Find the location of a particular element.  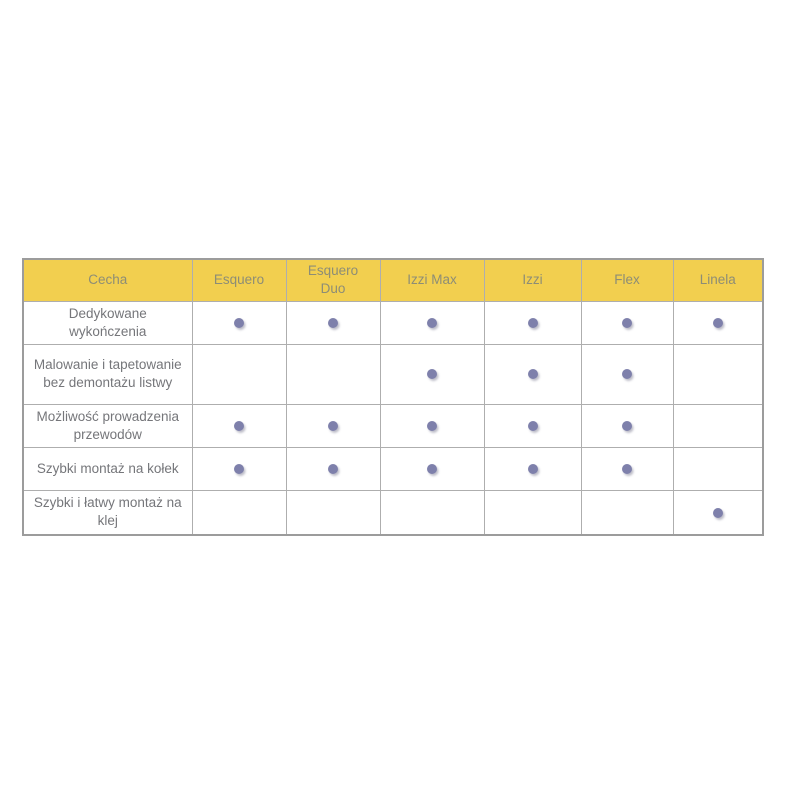

table-row: Możliwość prowadzenia przewodów is located at coordinates (393, 425).